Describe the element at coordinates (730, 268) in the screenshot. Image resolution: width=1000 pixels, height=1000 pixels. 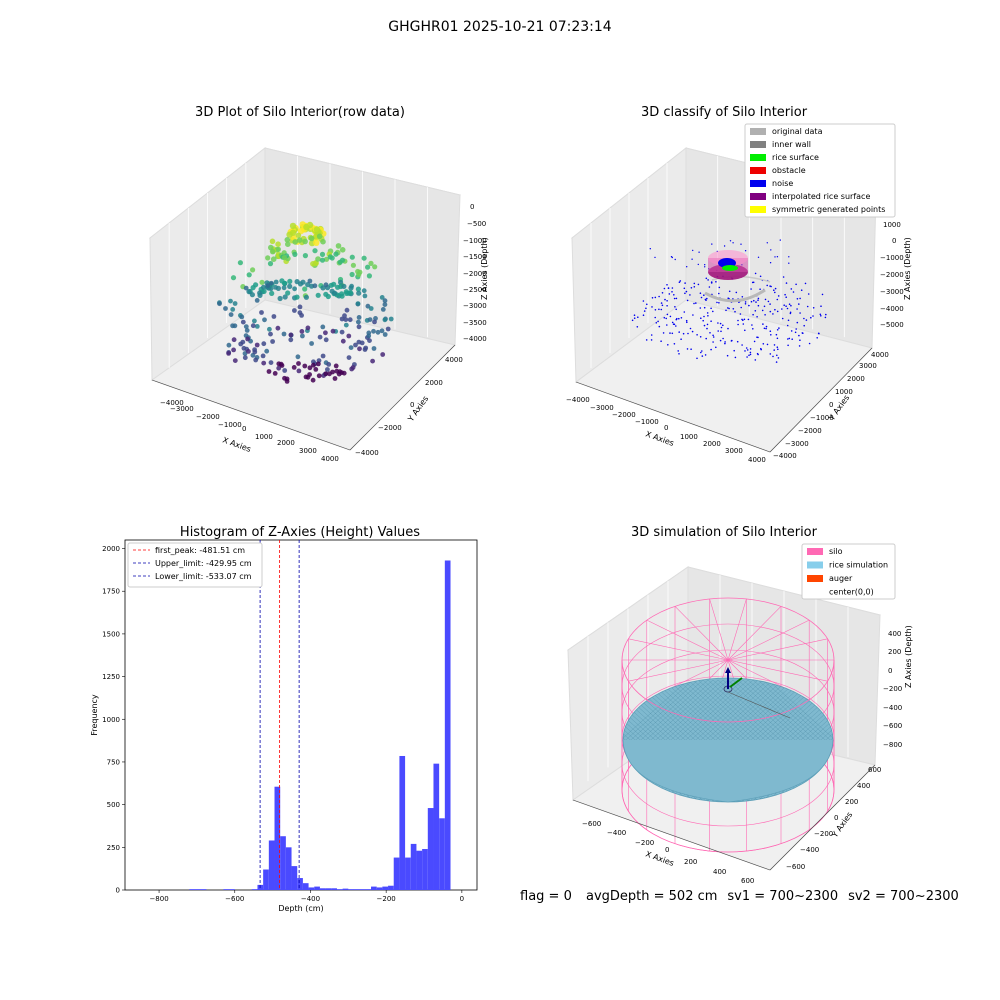
I see `classify-rice-surface` at that location.